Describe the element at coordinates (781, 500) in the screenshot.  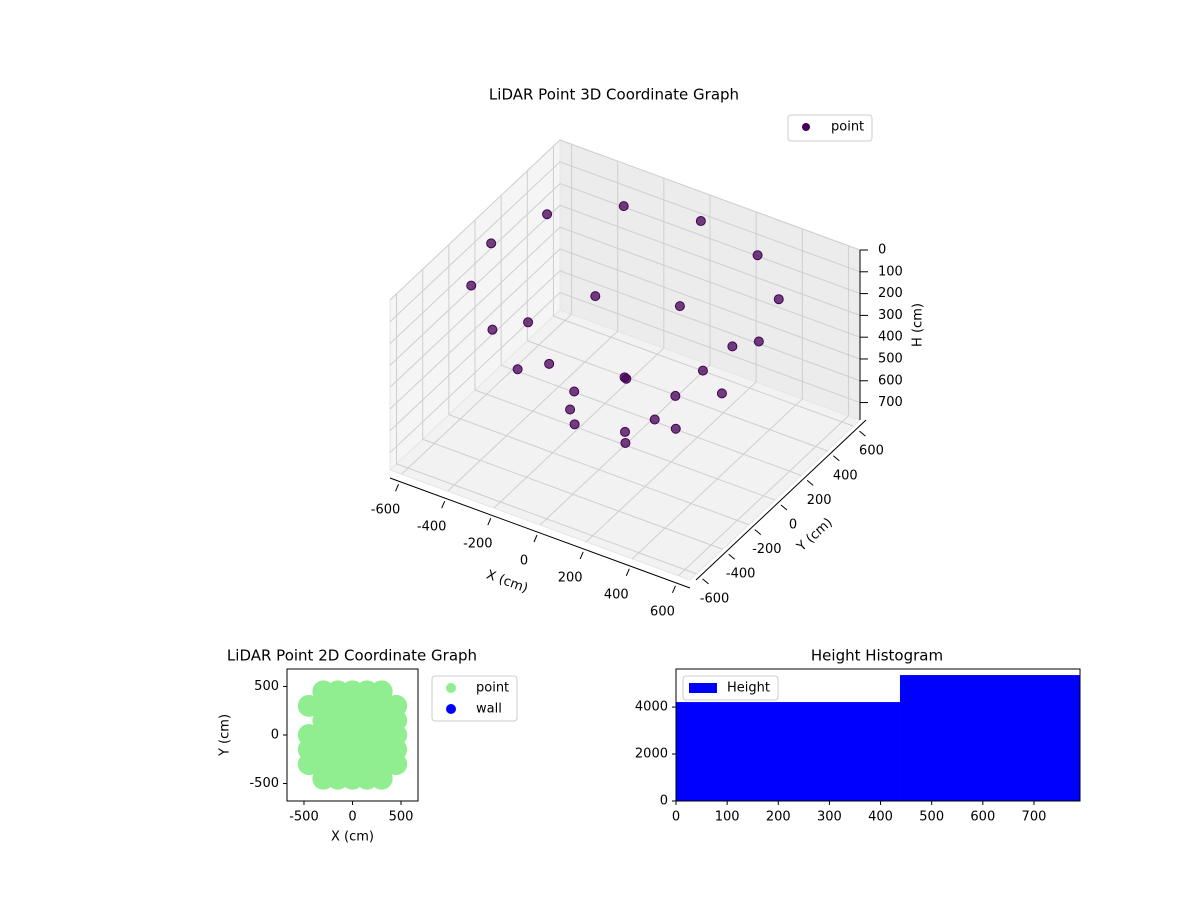
I see `y-axis` at that location.